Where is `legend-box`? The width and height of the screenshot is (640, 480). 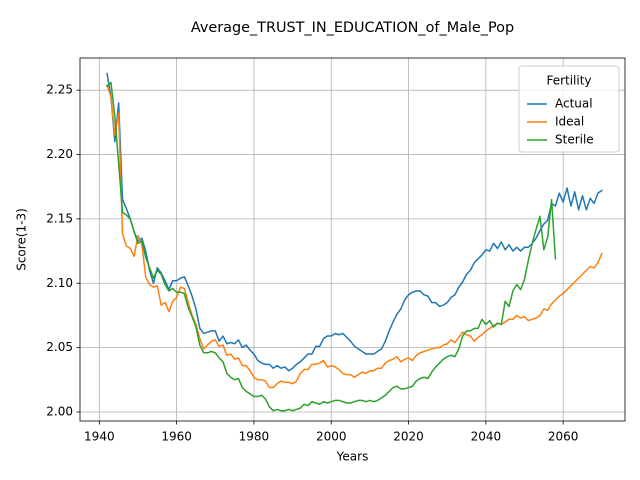 legend-box is located at coordinates (569, 109).